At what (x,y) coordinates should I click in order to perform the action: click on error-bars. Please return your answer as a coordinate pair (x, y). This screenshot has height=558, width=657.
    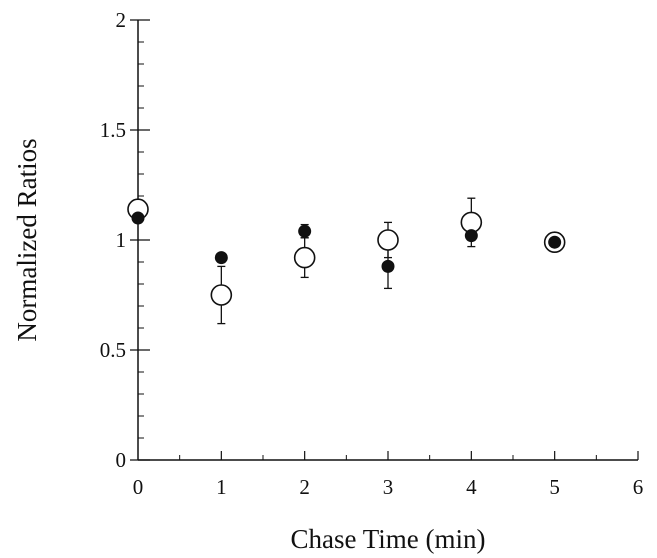
    Looking at the image, I should click on (346, 261).